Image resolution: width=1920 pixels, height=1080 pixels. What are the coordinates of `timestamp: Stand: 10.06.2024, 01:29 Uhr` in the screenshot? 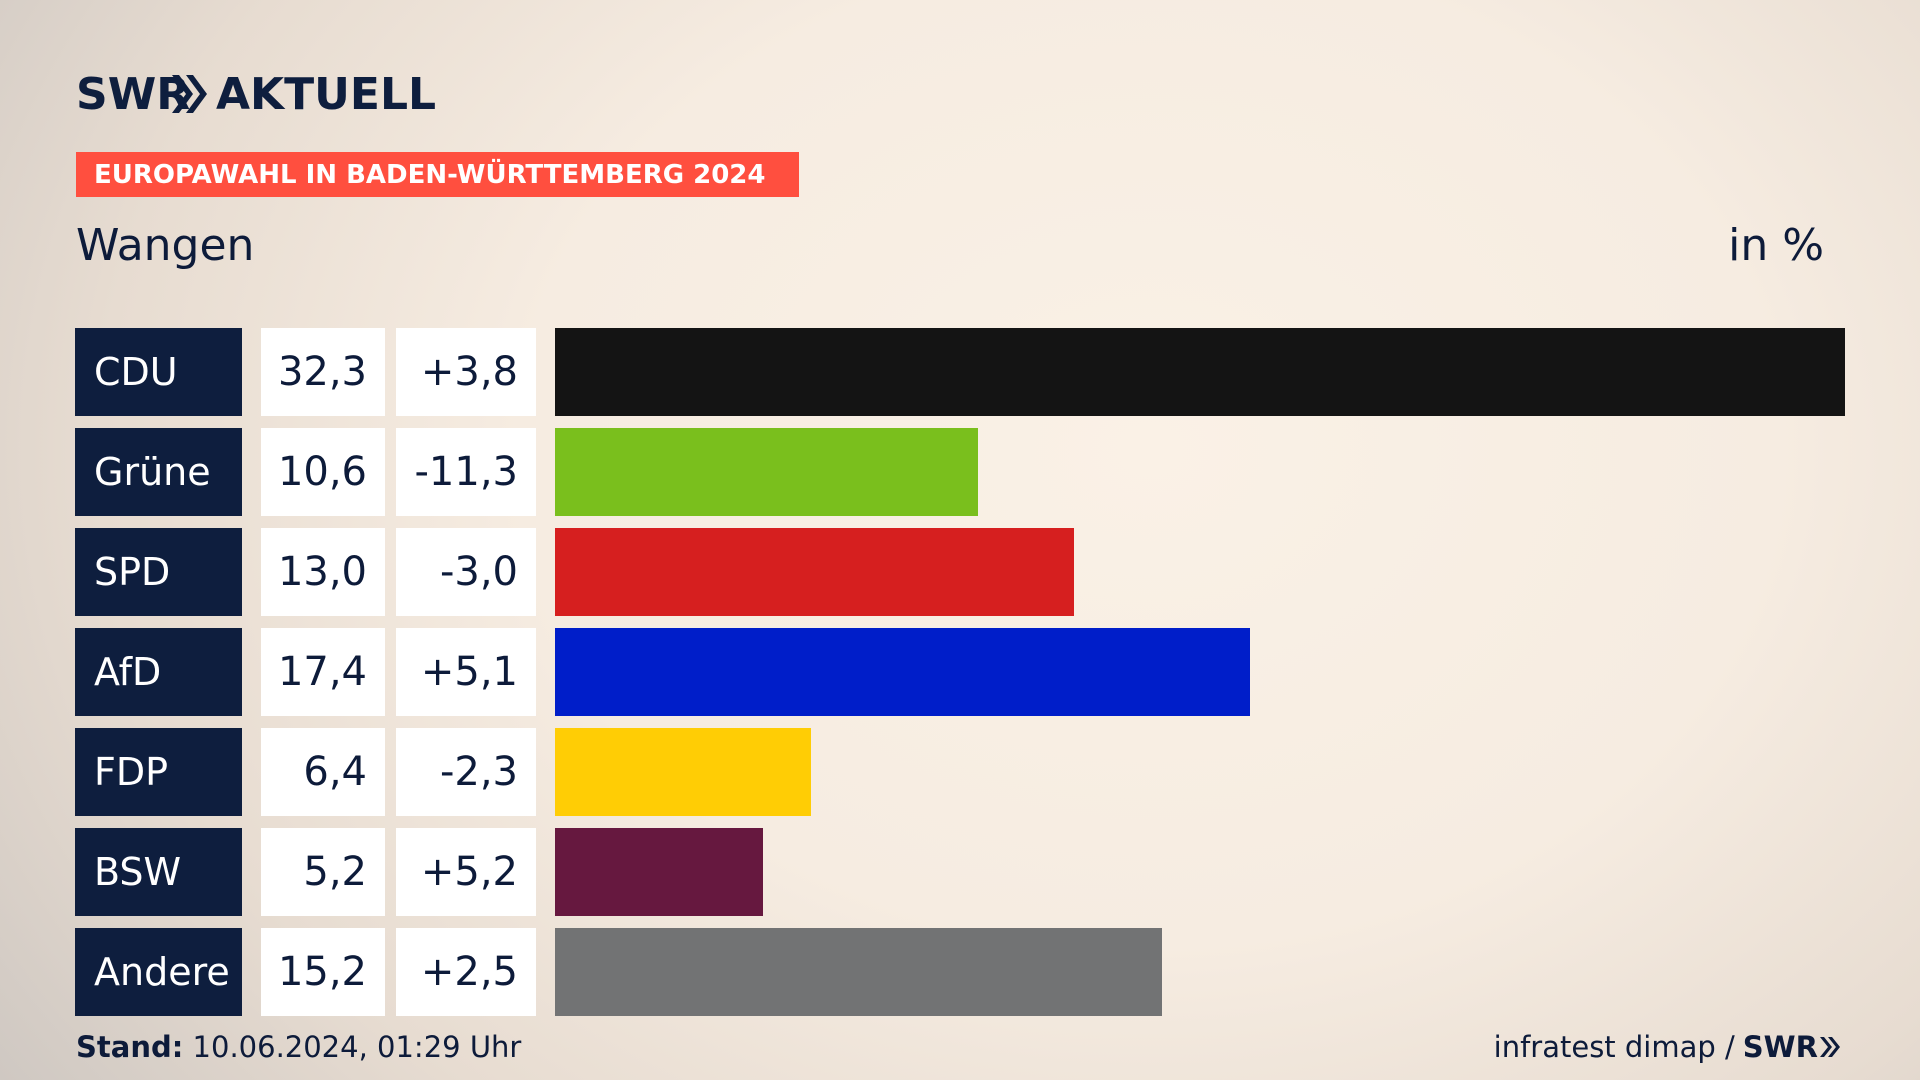 It's located at (298, 1047).